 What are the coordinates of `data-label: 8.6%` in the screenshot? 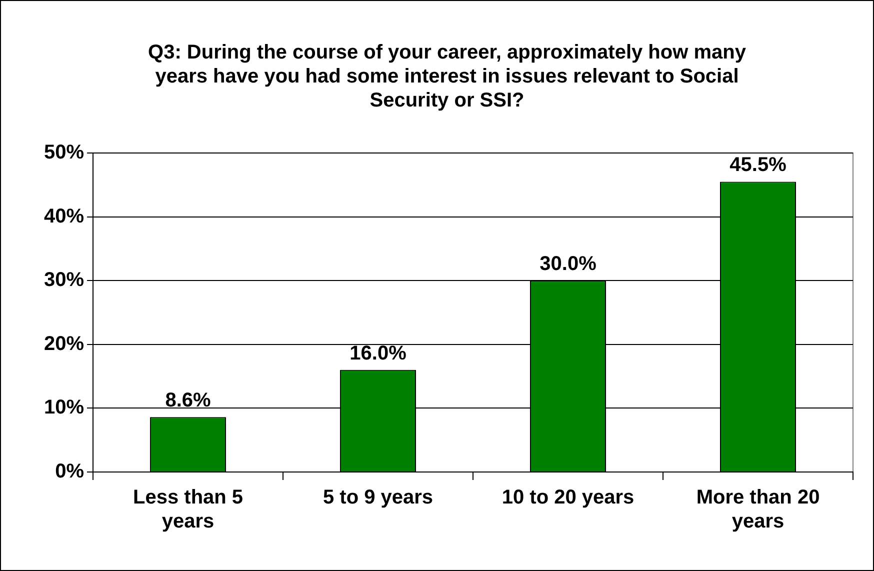 It's located at (188, 401).